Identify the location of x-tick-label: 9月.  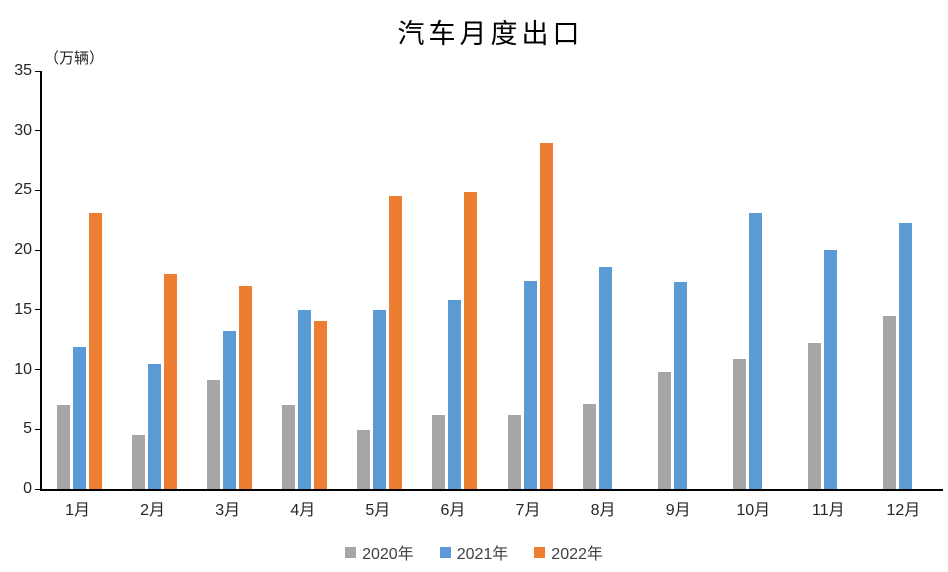
(678, 510).